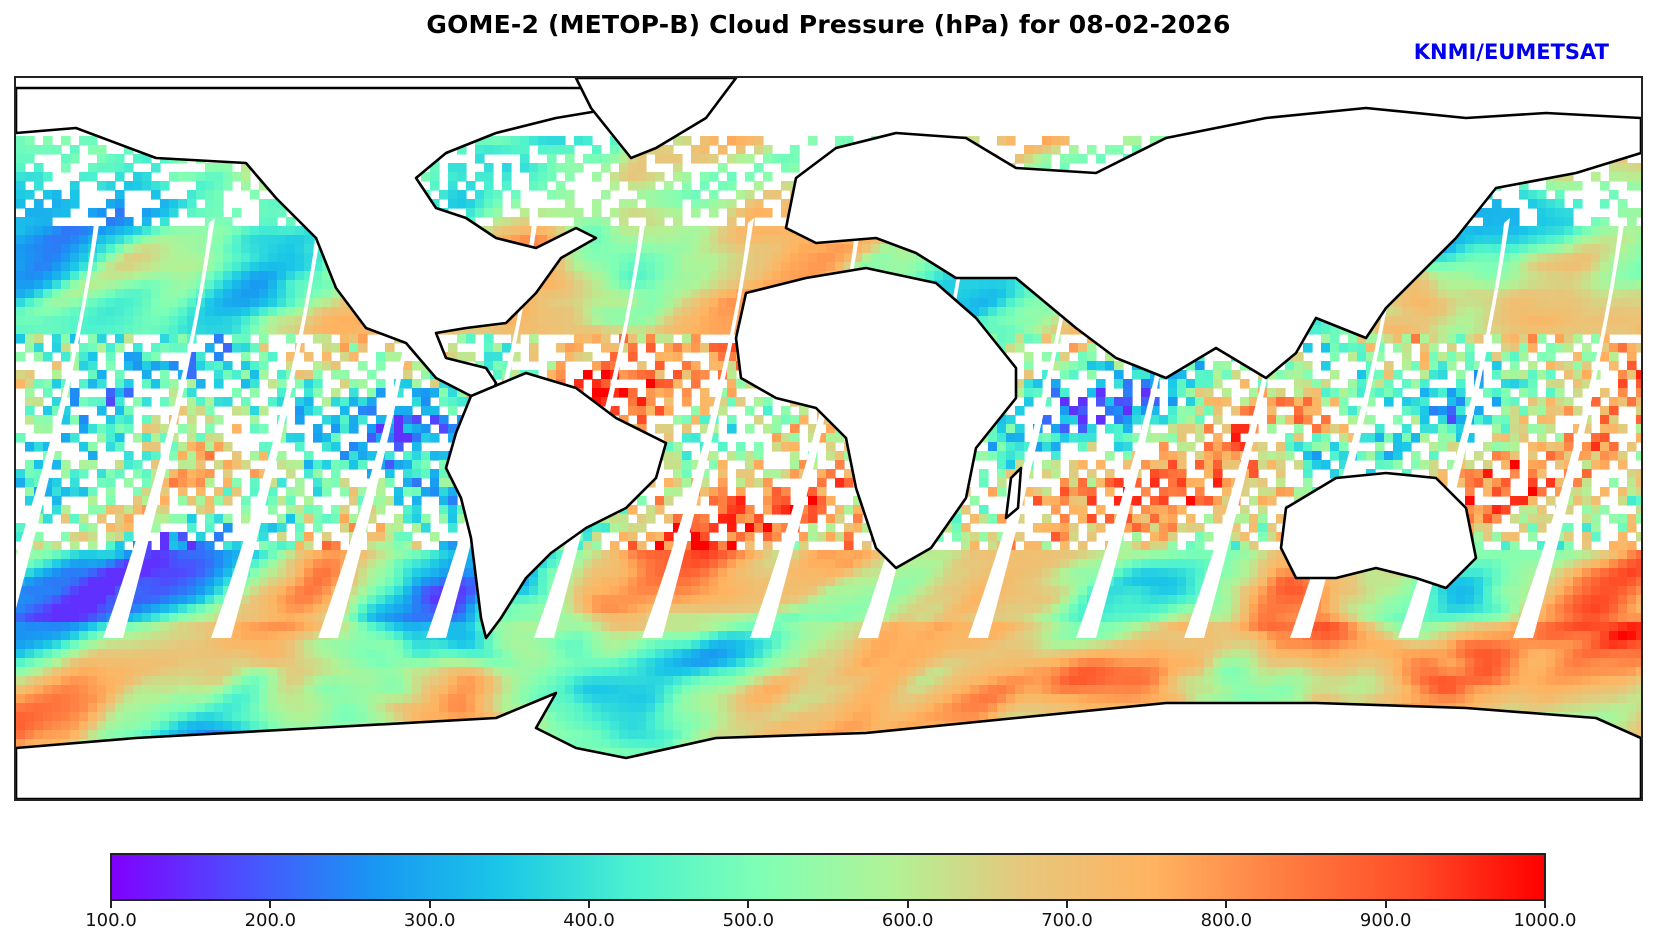 The image size is (1657, 951). Describe the element at coordinates (1511, 52) in the screenshot. I see `credit-label: KNMI/EUMETSAT` at that location.